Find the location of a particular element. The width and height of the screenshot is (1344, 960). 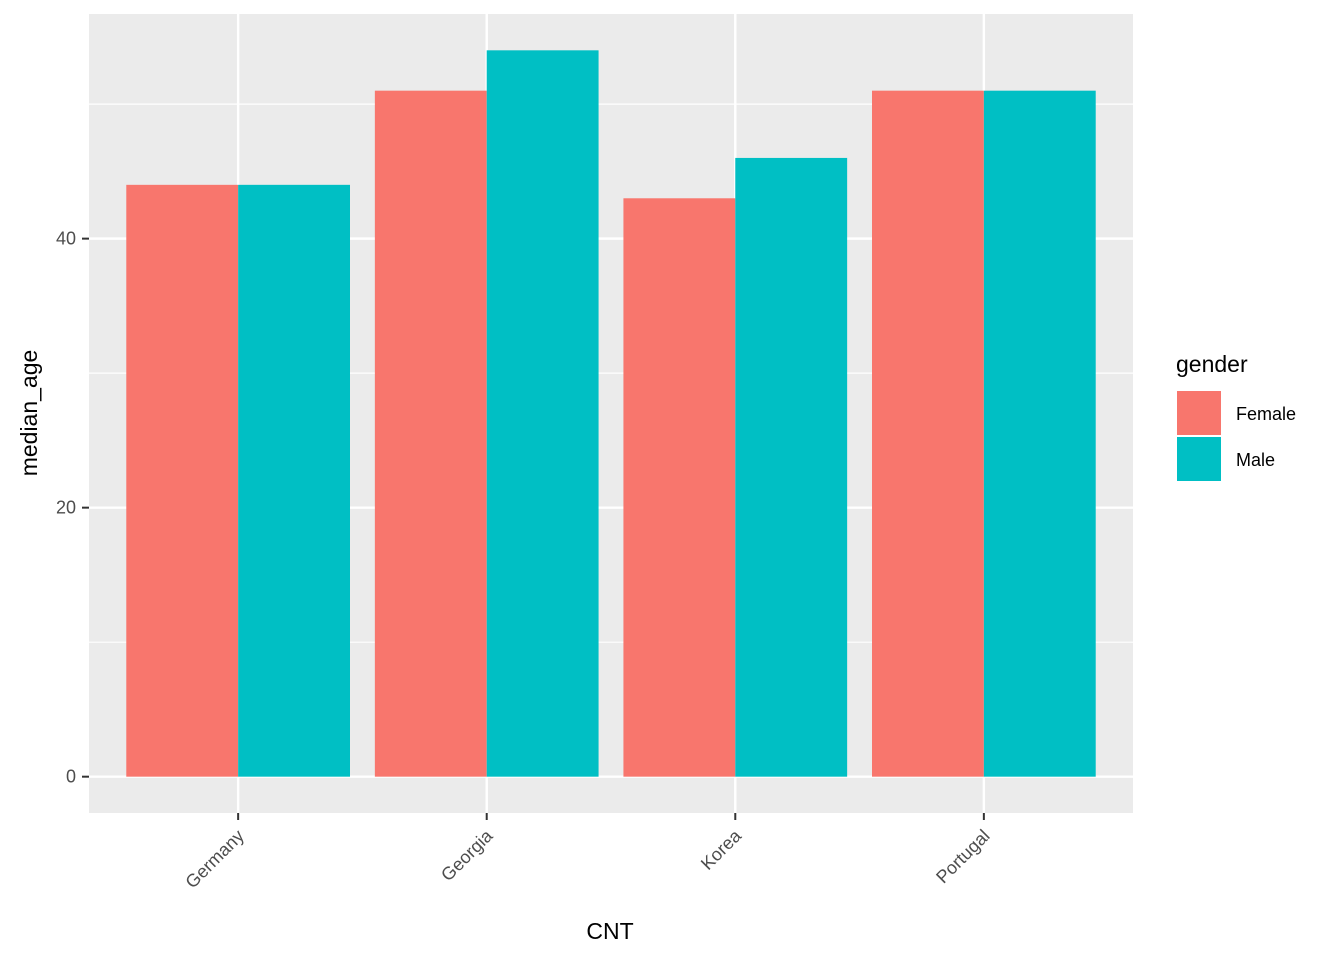

x-tick-label: Germany is located at coordinates (214, 859).